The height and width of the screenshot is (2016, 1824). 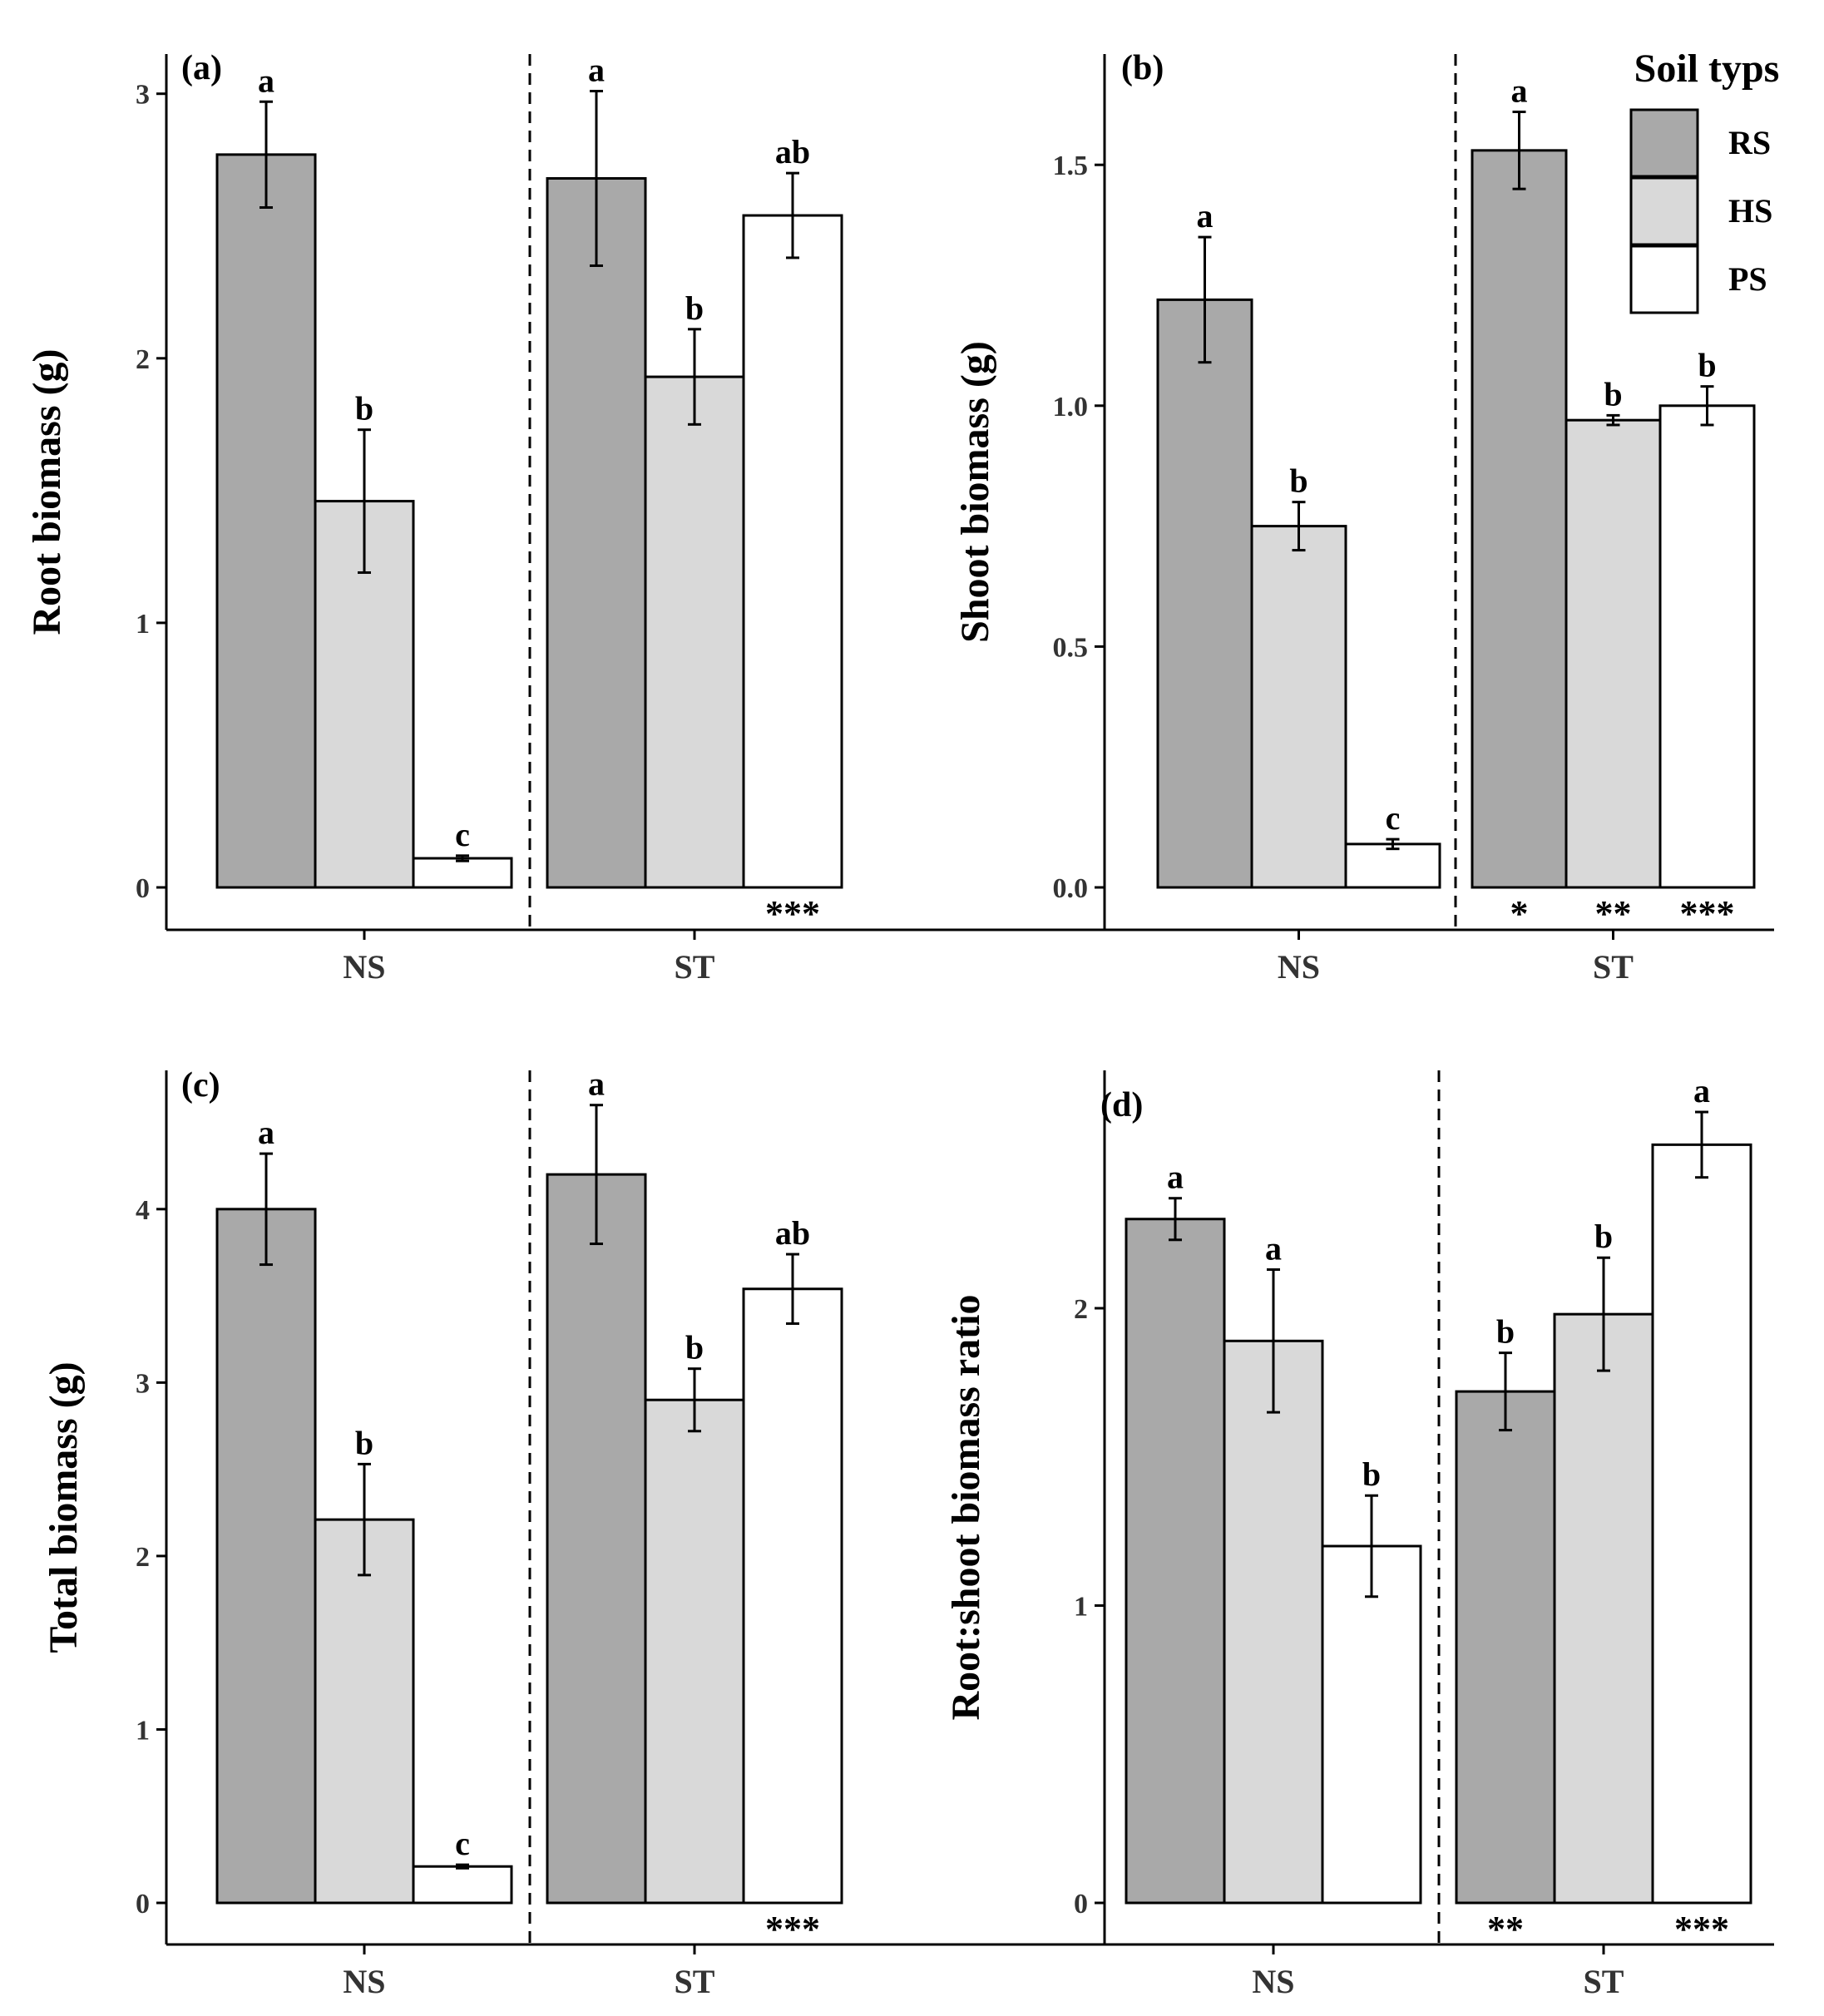 What do you see at coordinates (1664, 143) in the screenshot?
I see `legend-swatch-rs` at bounding box center [1664, 143].